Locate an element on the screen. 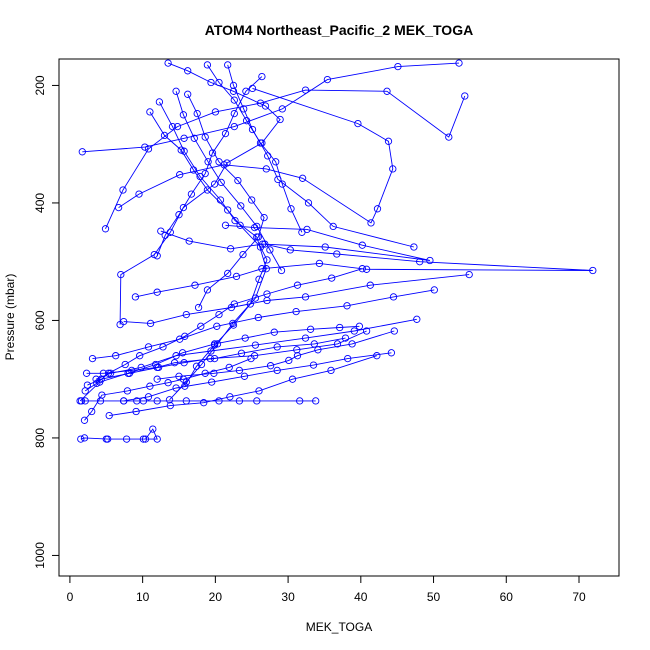 The width and height of the screenshot is (650, 650). x-axis-label: MEK_TOGA is located at coordinates (339, 627).